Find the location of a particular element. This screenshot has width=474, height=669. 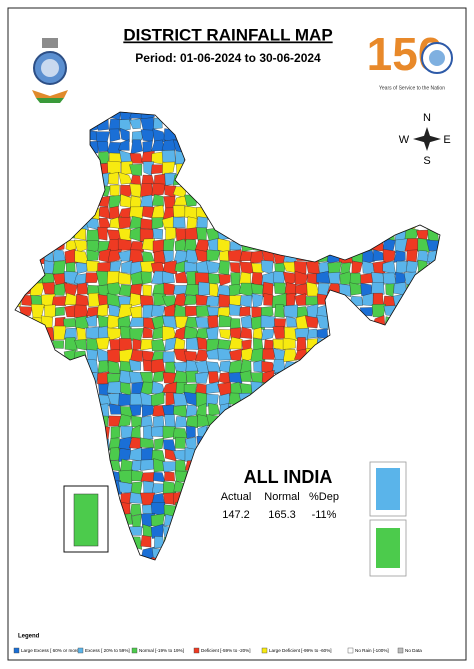

inset-andaman is located at coordinates (388, 519).